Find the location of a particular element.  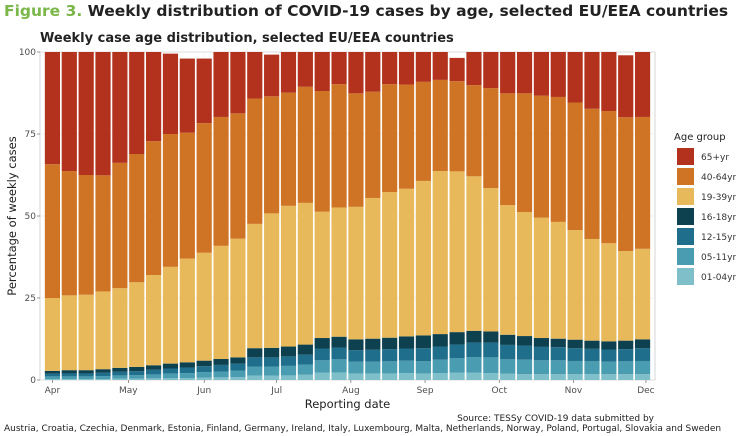

y-tick-label: 0 is located at coordinates (33, 381).